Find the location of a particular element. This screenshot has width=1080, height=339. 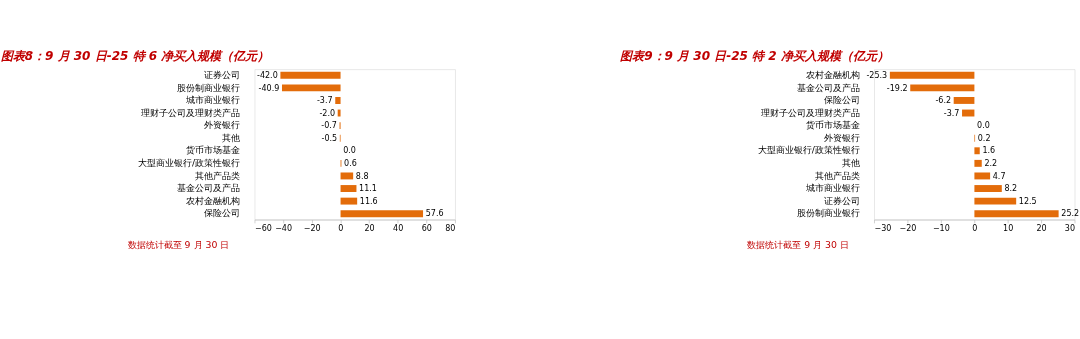

text: 图表8：9 月 30 日-25 特 6 净买入规模（亿元） is located at coordinates (135, 55).